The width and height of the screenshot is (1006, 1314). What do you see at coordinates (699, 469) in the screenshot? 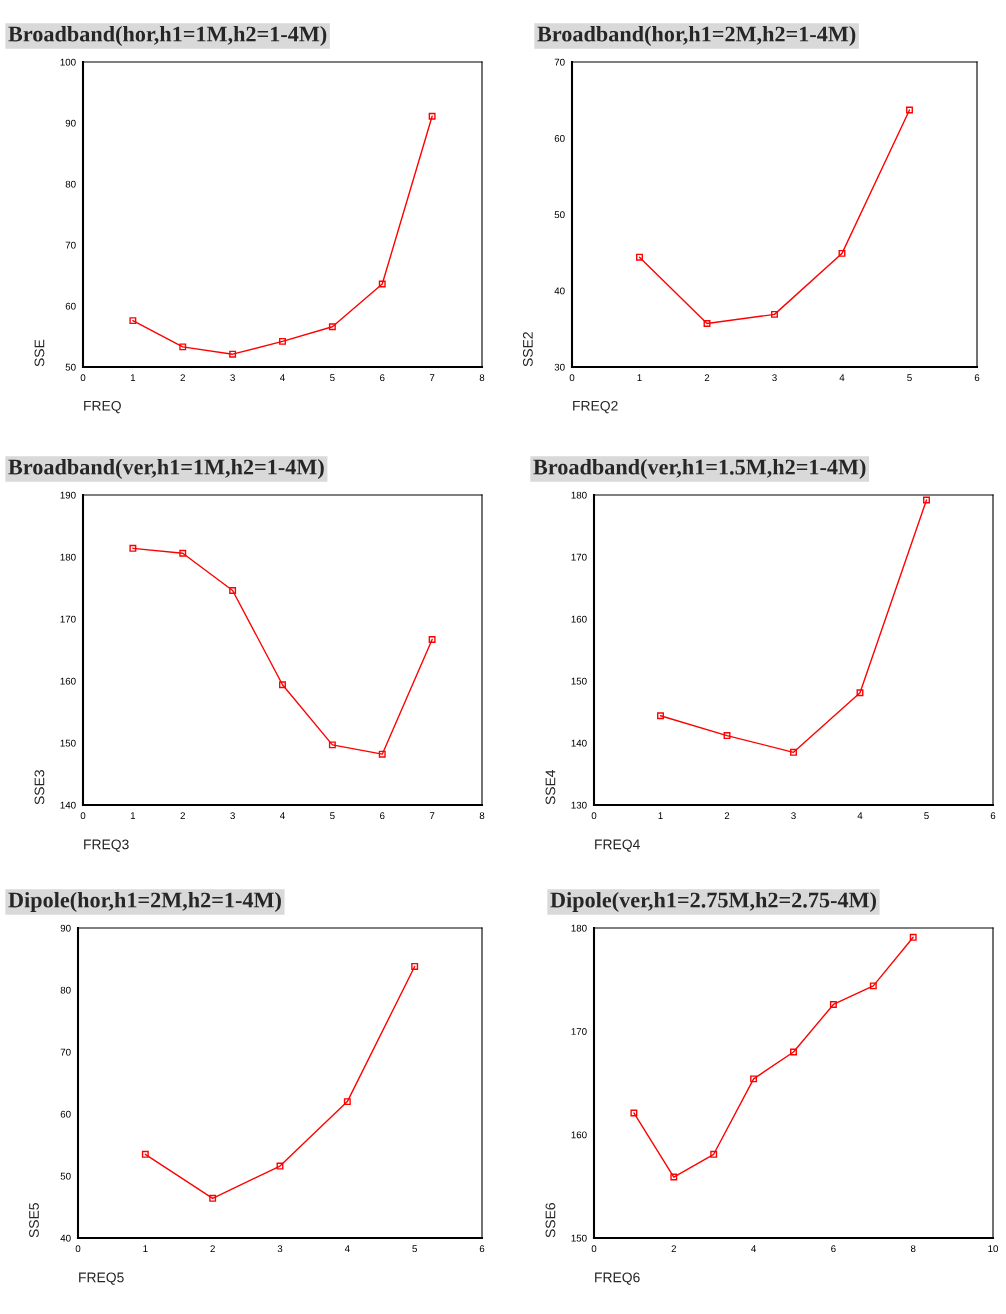
I see `chart-title: Broadband(ver,h1=1.5M,h2=1-4M)` at bounding box center [699, 469].